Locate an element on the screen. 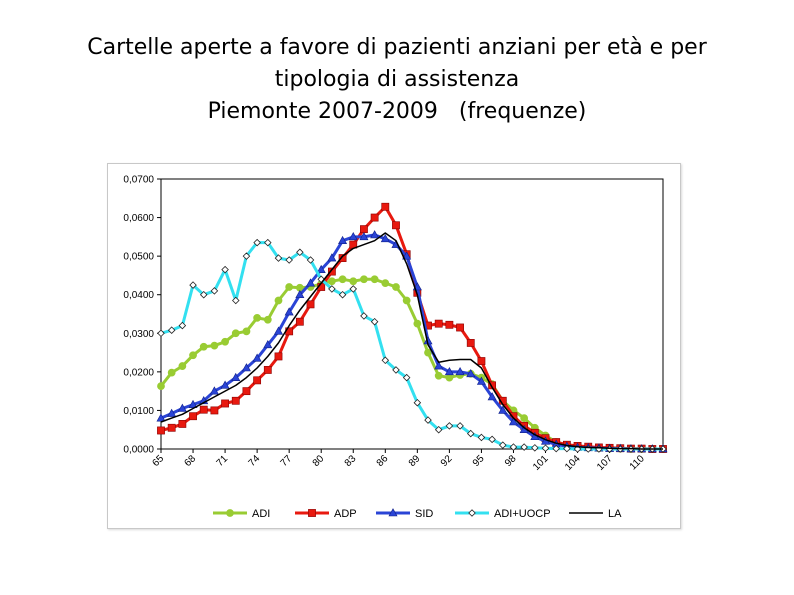 Image resolution: width=794 pixels, height=595 pixels. legend-label-adp: ADP is located at coordinates (345, 514).